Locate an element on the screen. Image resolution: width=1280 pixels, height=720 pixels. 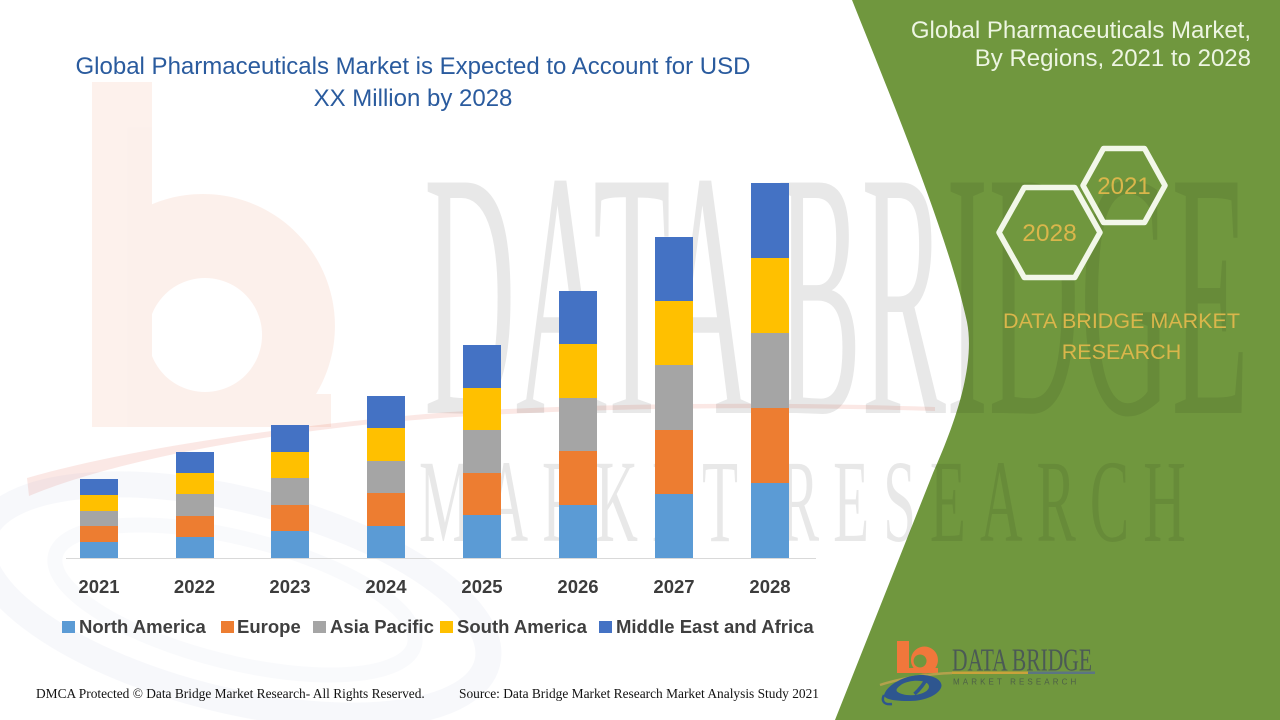
svg-text: 2028 is located at coordinates (1049, 233).